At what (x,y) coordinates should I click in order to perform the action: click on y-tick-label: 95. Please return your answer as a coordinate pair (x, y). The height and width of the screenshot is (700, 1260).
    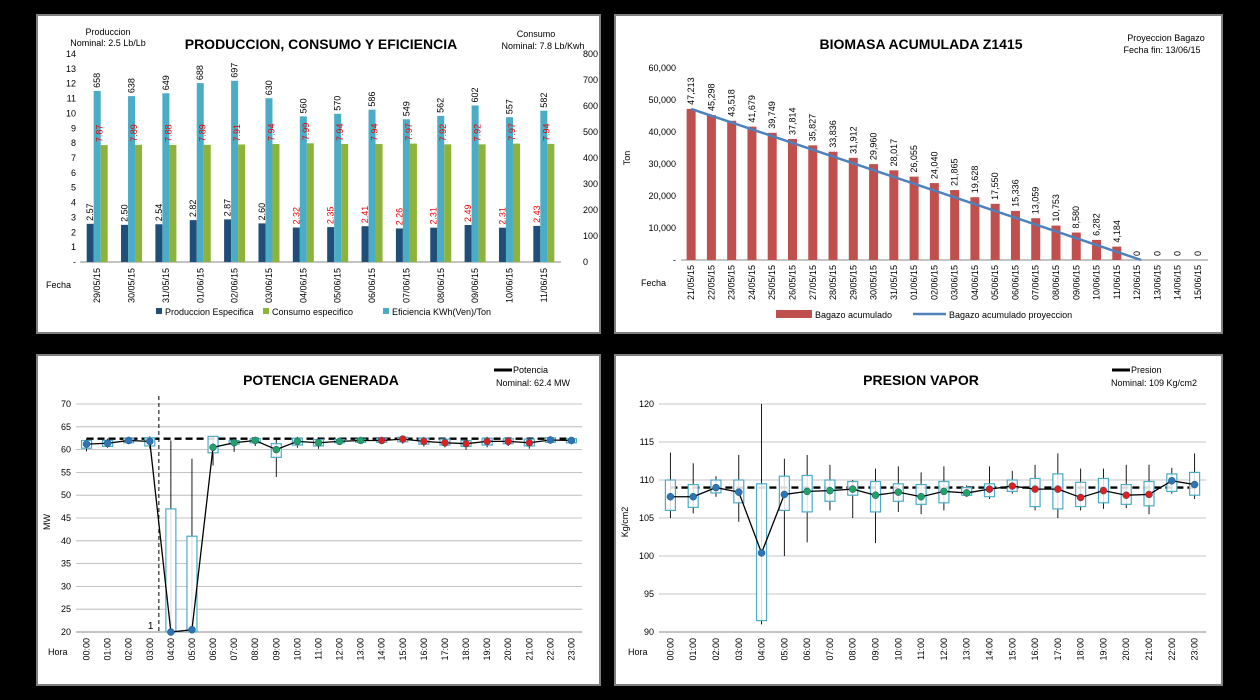
    Looking at the image, I should click on (649, 594).